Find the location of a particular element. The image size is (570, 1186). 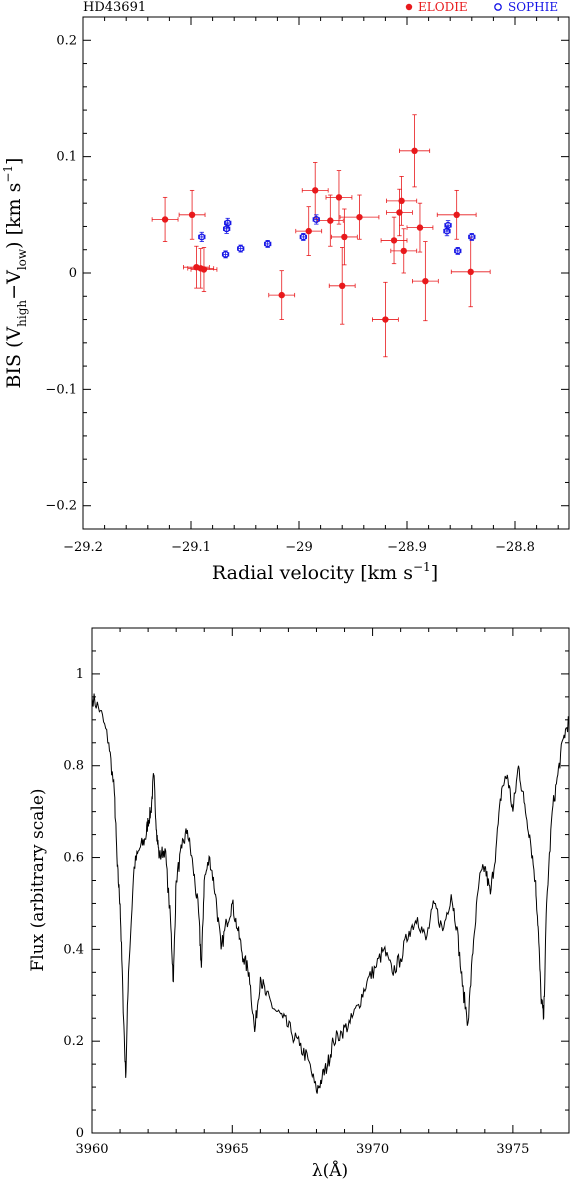

x-tick-label: 3960 is located at coordinates (91, 1149).